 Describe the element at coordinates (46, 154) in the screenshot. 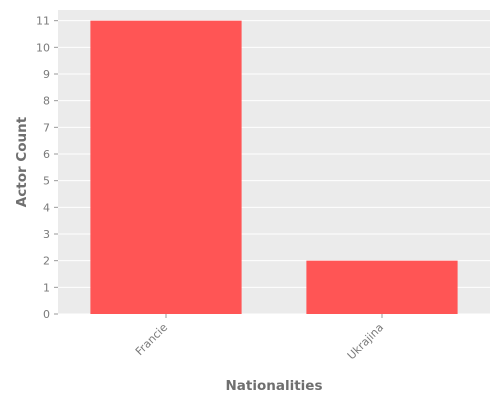

I see `y-tick-label: 6` at that location.